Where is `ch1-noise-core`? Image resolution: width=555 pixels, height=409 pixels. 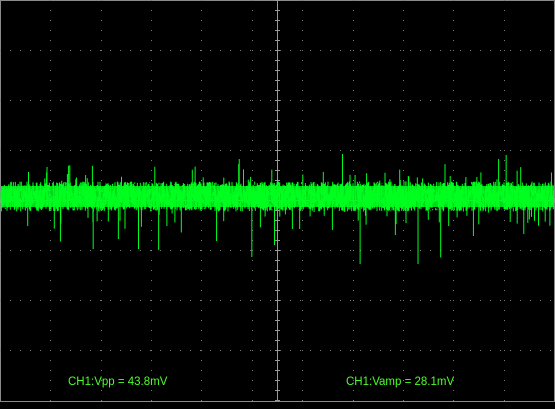
ch1-noise-core is located at coordinates (277, 196).